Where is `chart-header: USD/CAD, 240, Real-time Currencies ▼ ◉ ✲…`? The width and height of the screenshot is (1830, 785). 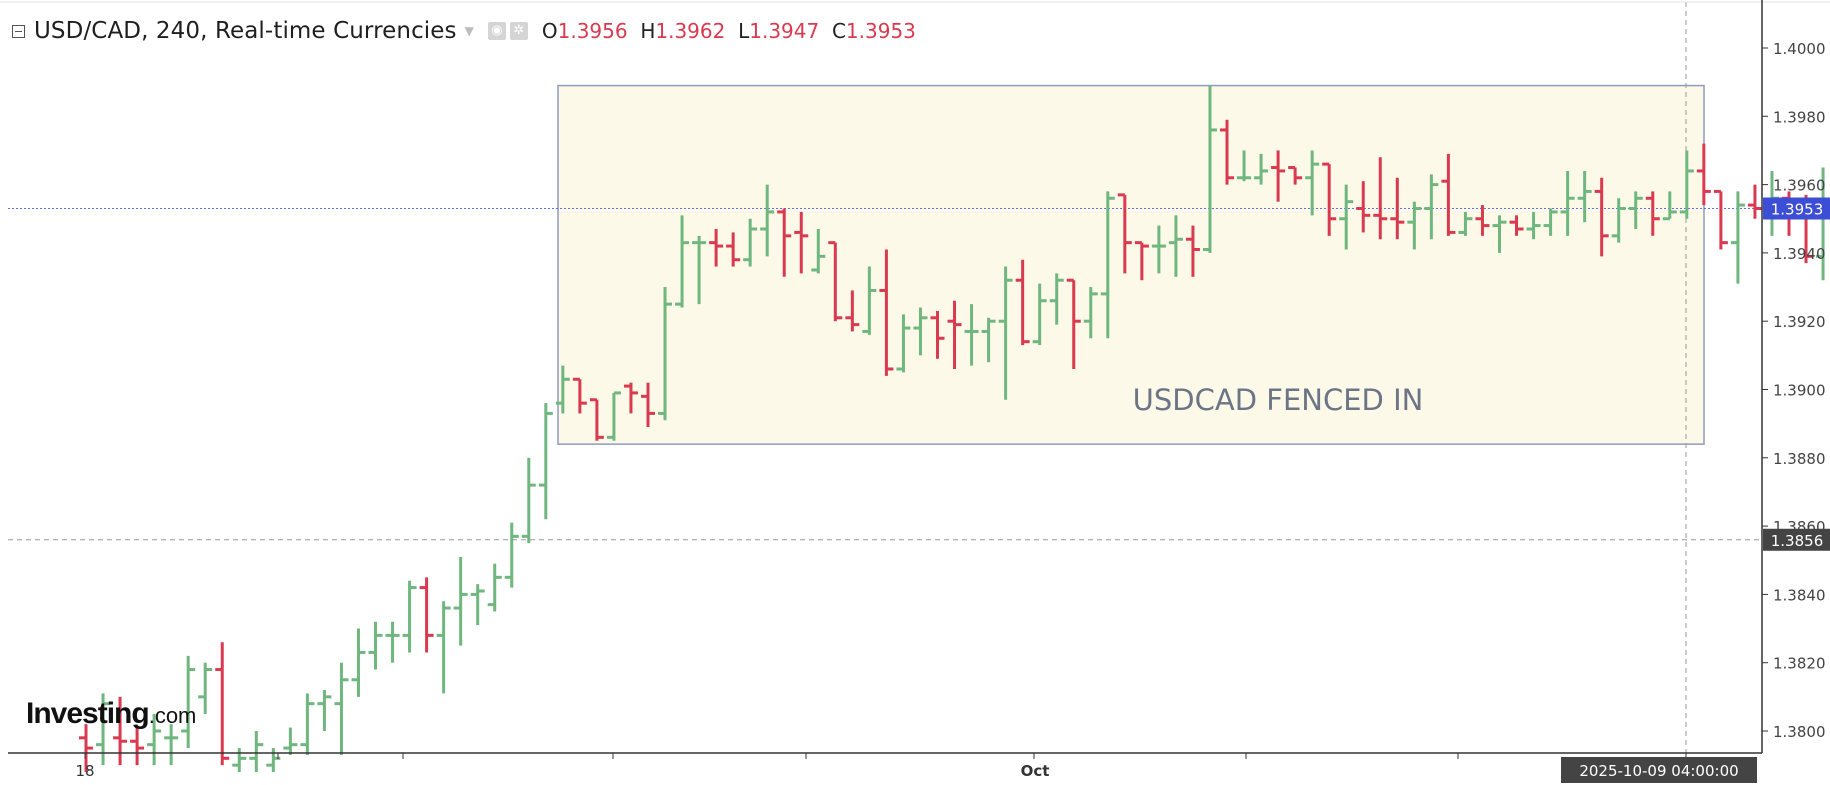
chart-header: USD/CAD, 240, Real-time Currencies ▼ ◉ ✲… is located at coordinates (464, 31).